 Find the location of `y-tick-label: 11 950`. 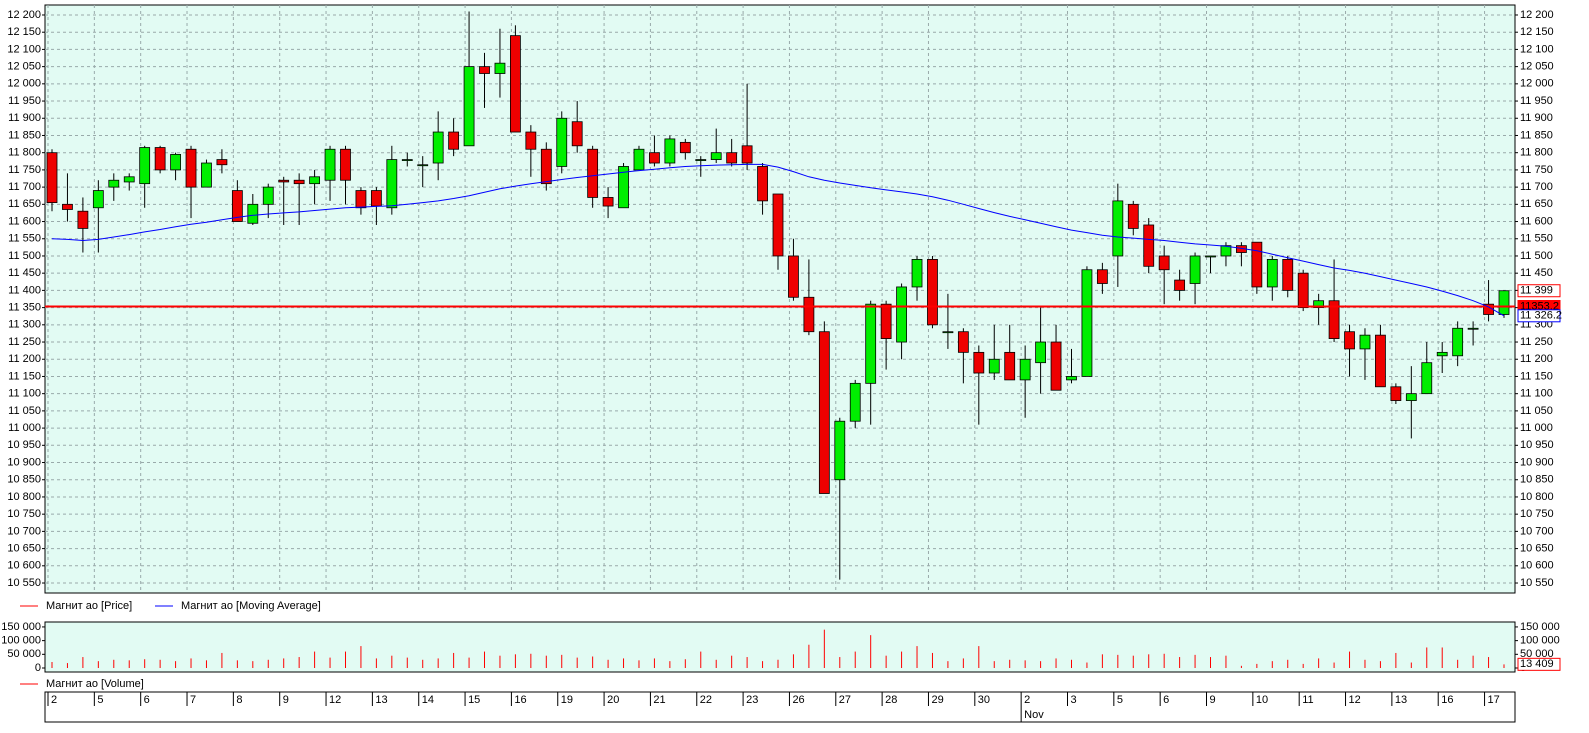

y-tick-label: 11 950 is located at coordinates (1536, 101).